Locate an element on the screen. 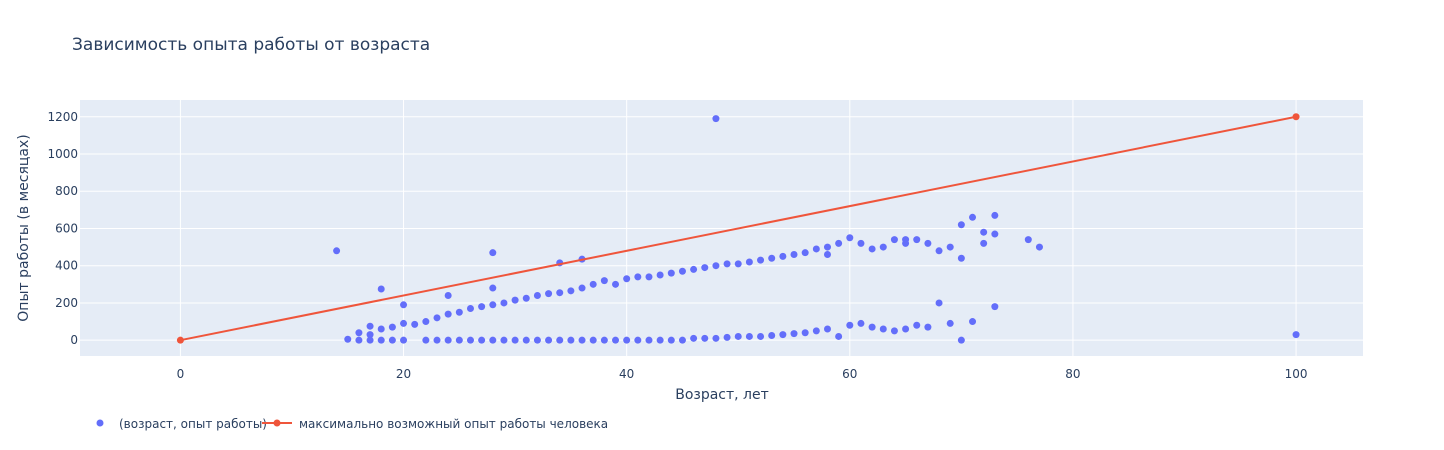  y-tick-label: 400 is located at coordinates (66, 266).